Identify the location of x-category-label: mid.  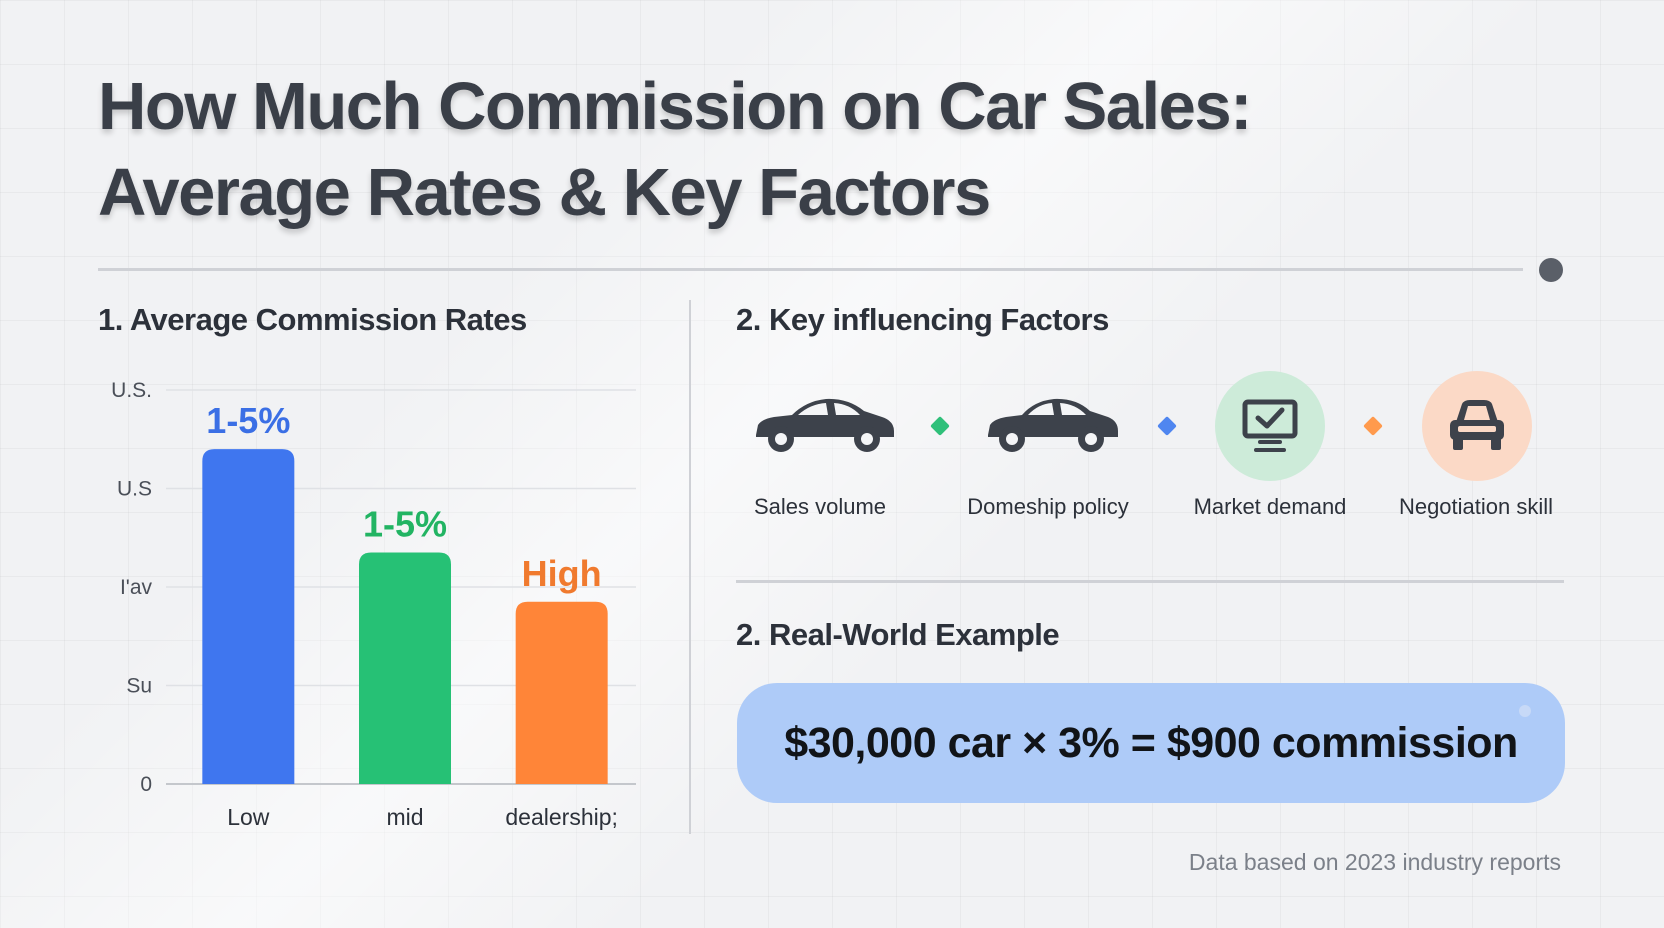
(404, 817).